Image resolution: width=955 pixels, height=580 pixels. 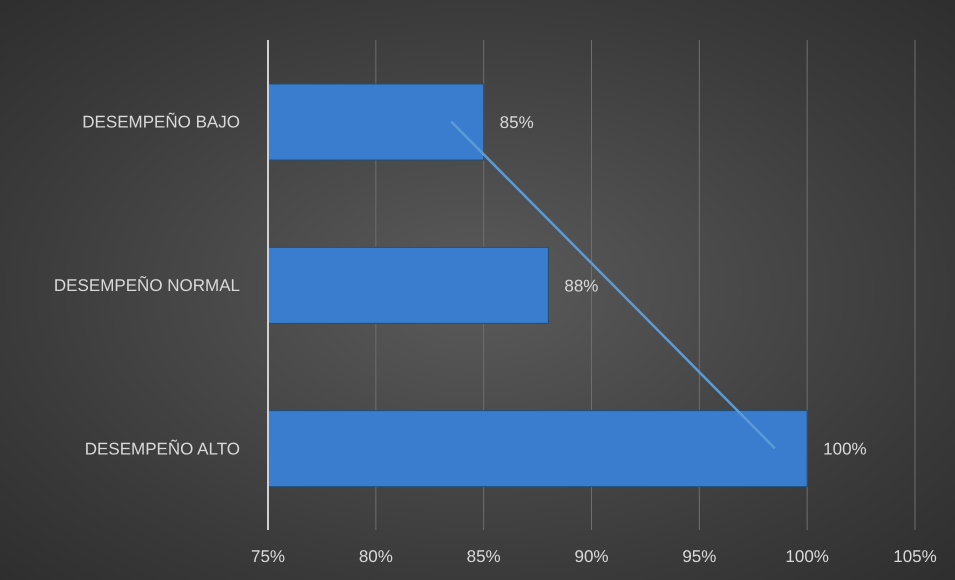 What do you see at coordinates (268, 556) in the screenshot?
I see `x-tick-label: 75%` at bounding box center [268, 556].